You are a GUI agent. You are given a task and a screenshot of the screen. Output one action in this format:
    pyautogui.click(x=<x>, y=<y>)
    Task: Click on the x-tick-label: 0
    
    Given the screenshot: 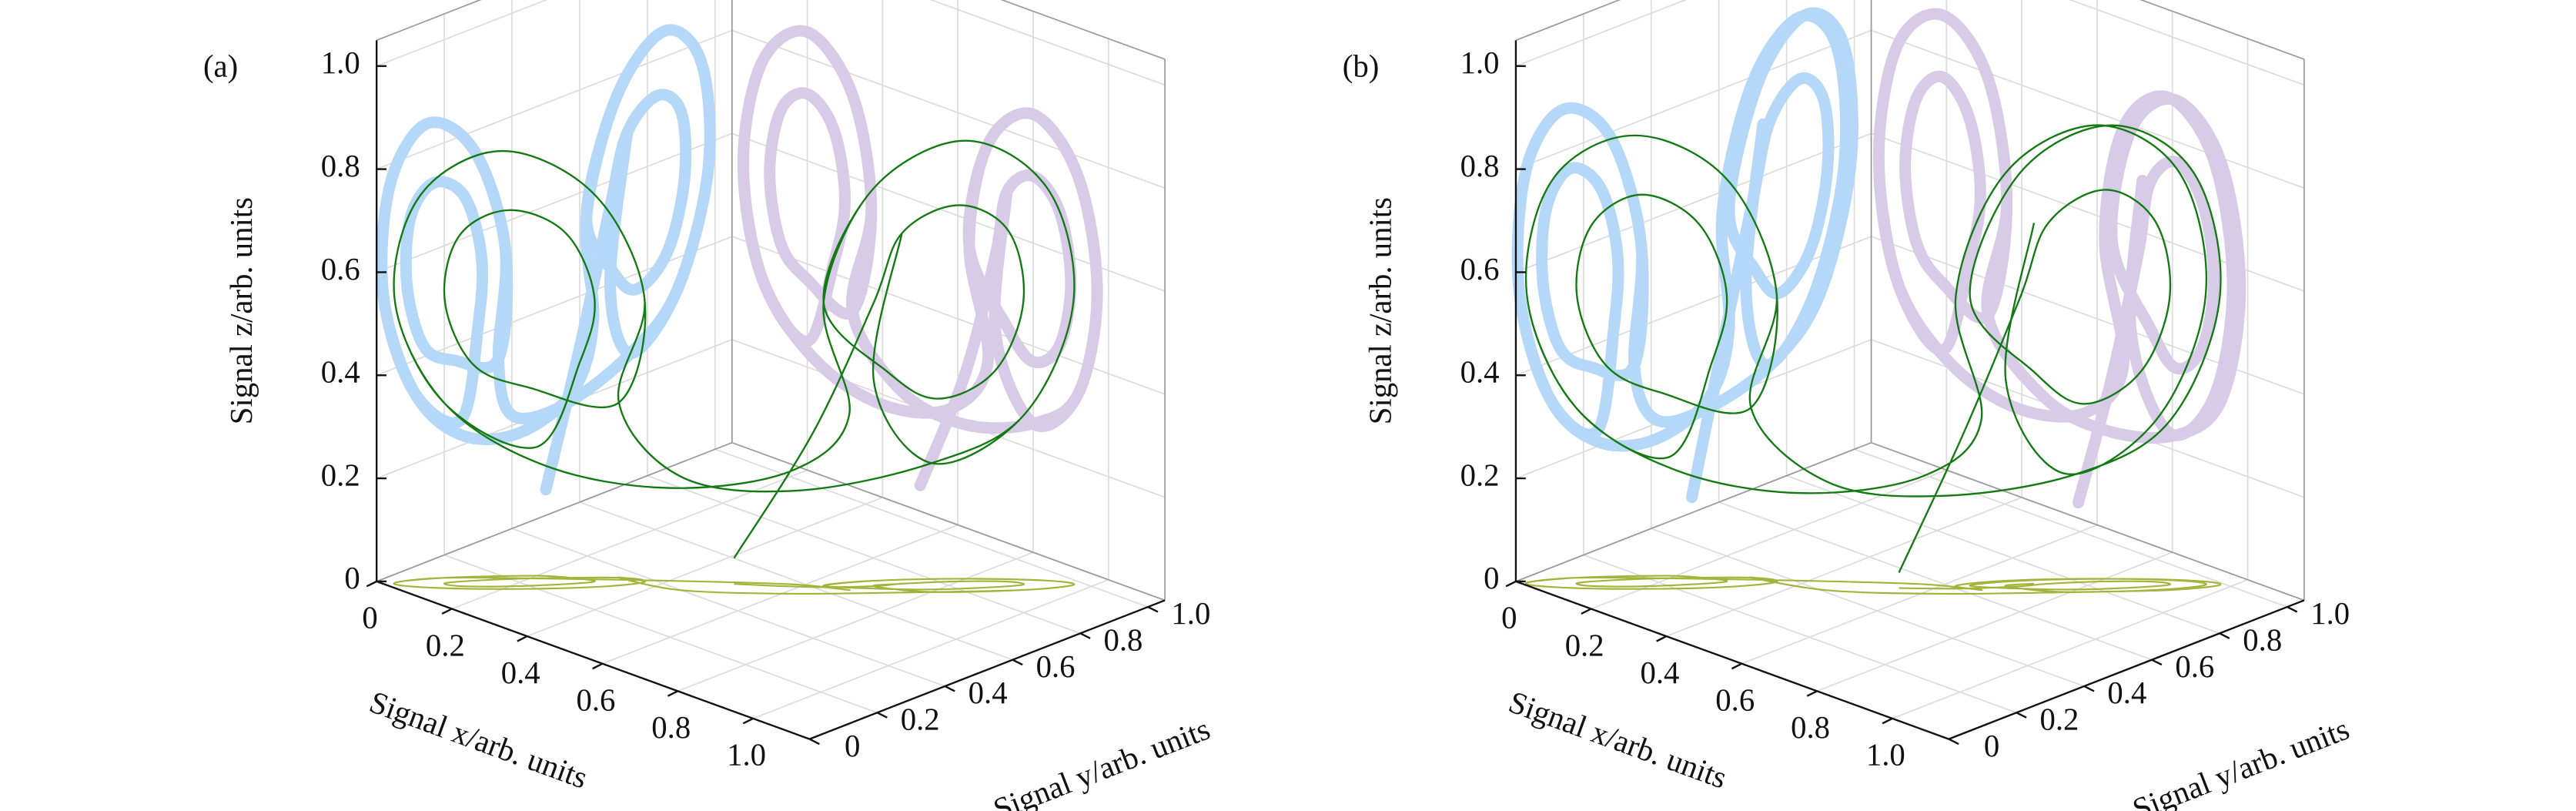 What is the action you would take?
    pyautogui.click(x=1509, y=618)
    